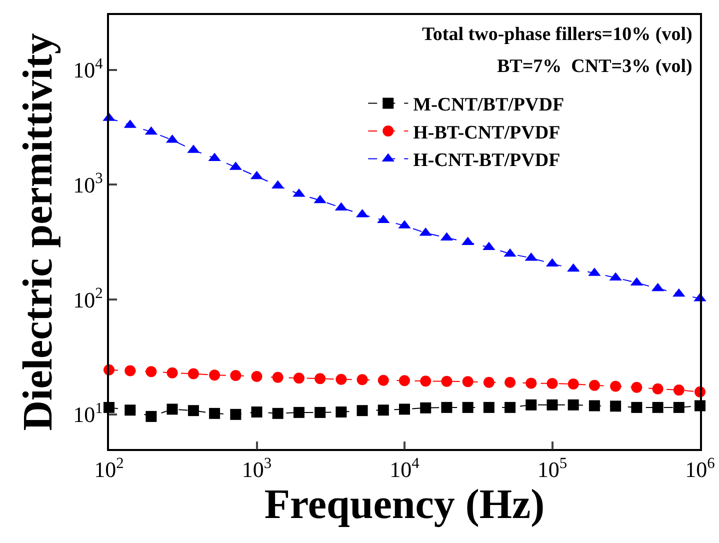 Image resolution: width=719 pixels, height=543 pixels. What do you see at coordinates (594, 66) in the screenshot?
I see `annotation: BT=7% CNT=3% (vol)` at bounding box center [594, 66].